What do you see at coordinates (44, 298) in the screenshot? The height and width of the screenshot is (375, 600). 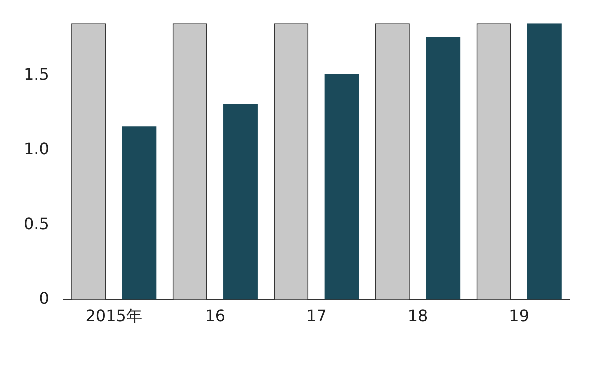 I see `y-tick-label: 0` at bounding box center [44, 298].